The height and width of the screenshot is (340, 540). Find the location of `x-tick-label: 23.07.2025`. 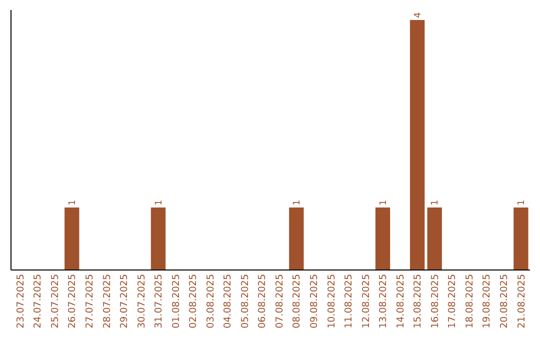

x-tick-label: 23.07.2025 is located at coordinates (20, 301).